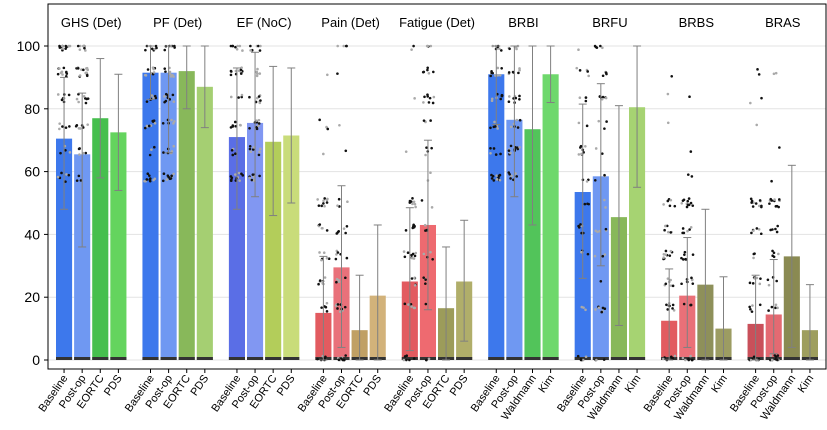 This screenshot has height=430, width=827. What do you see at coordinates (783, 22) in the screenshot?
I see `panel-title: BRAS` at bounding box center [783, 22].